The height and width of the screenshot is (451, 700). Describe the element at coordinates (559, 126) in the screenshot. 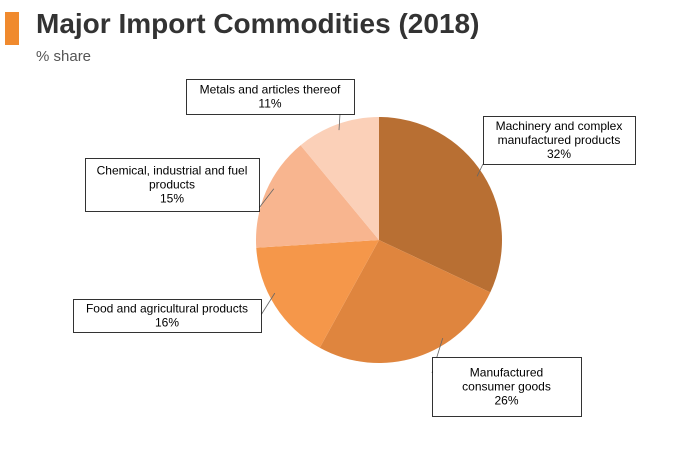

I see `slice-label: Machinery and complex` at that location.